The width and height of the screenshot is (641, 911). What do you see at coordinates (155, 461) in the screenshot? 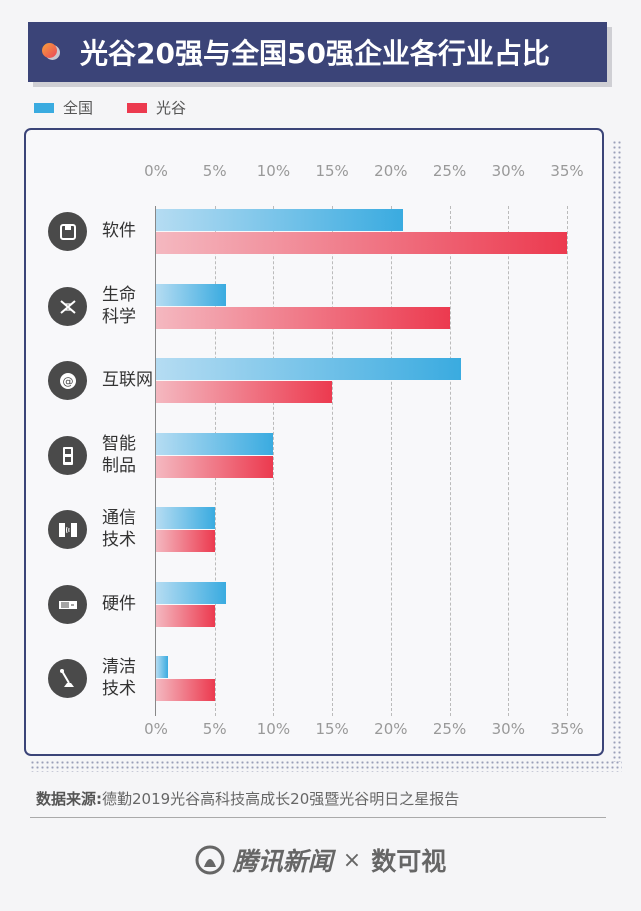
I see `y-axis-line` at bounding box center [155, 461].